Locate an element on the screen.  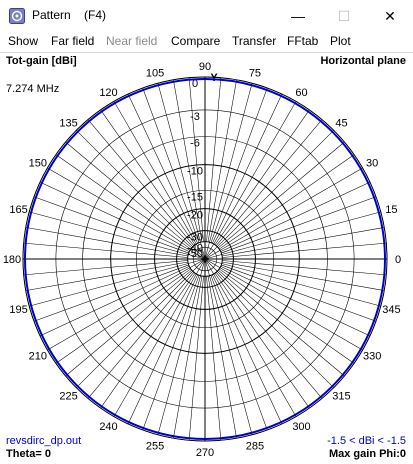
theta-label: Theta= 0 is located at coordinates (28, 454).